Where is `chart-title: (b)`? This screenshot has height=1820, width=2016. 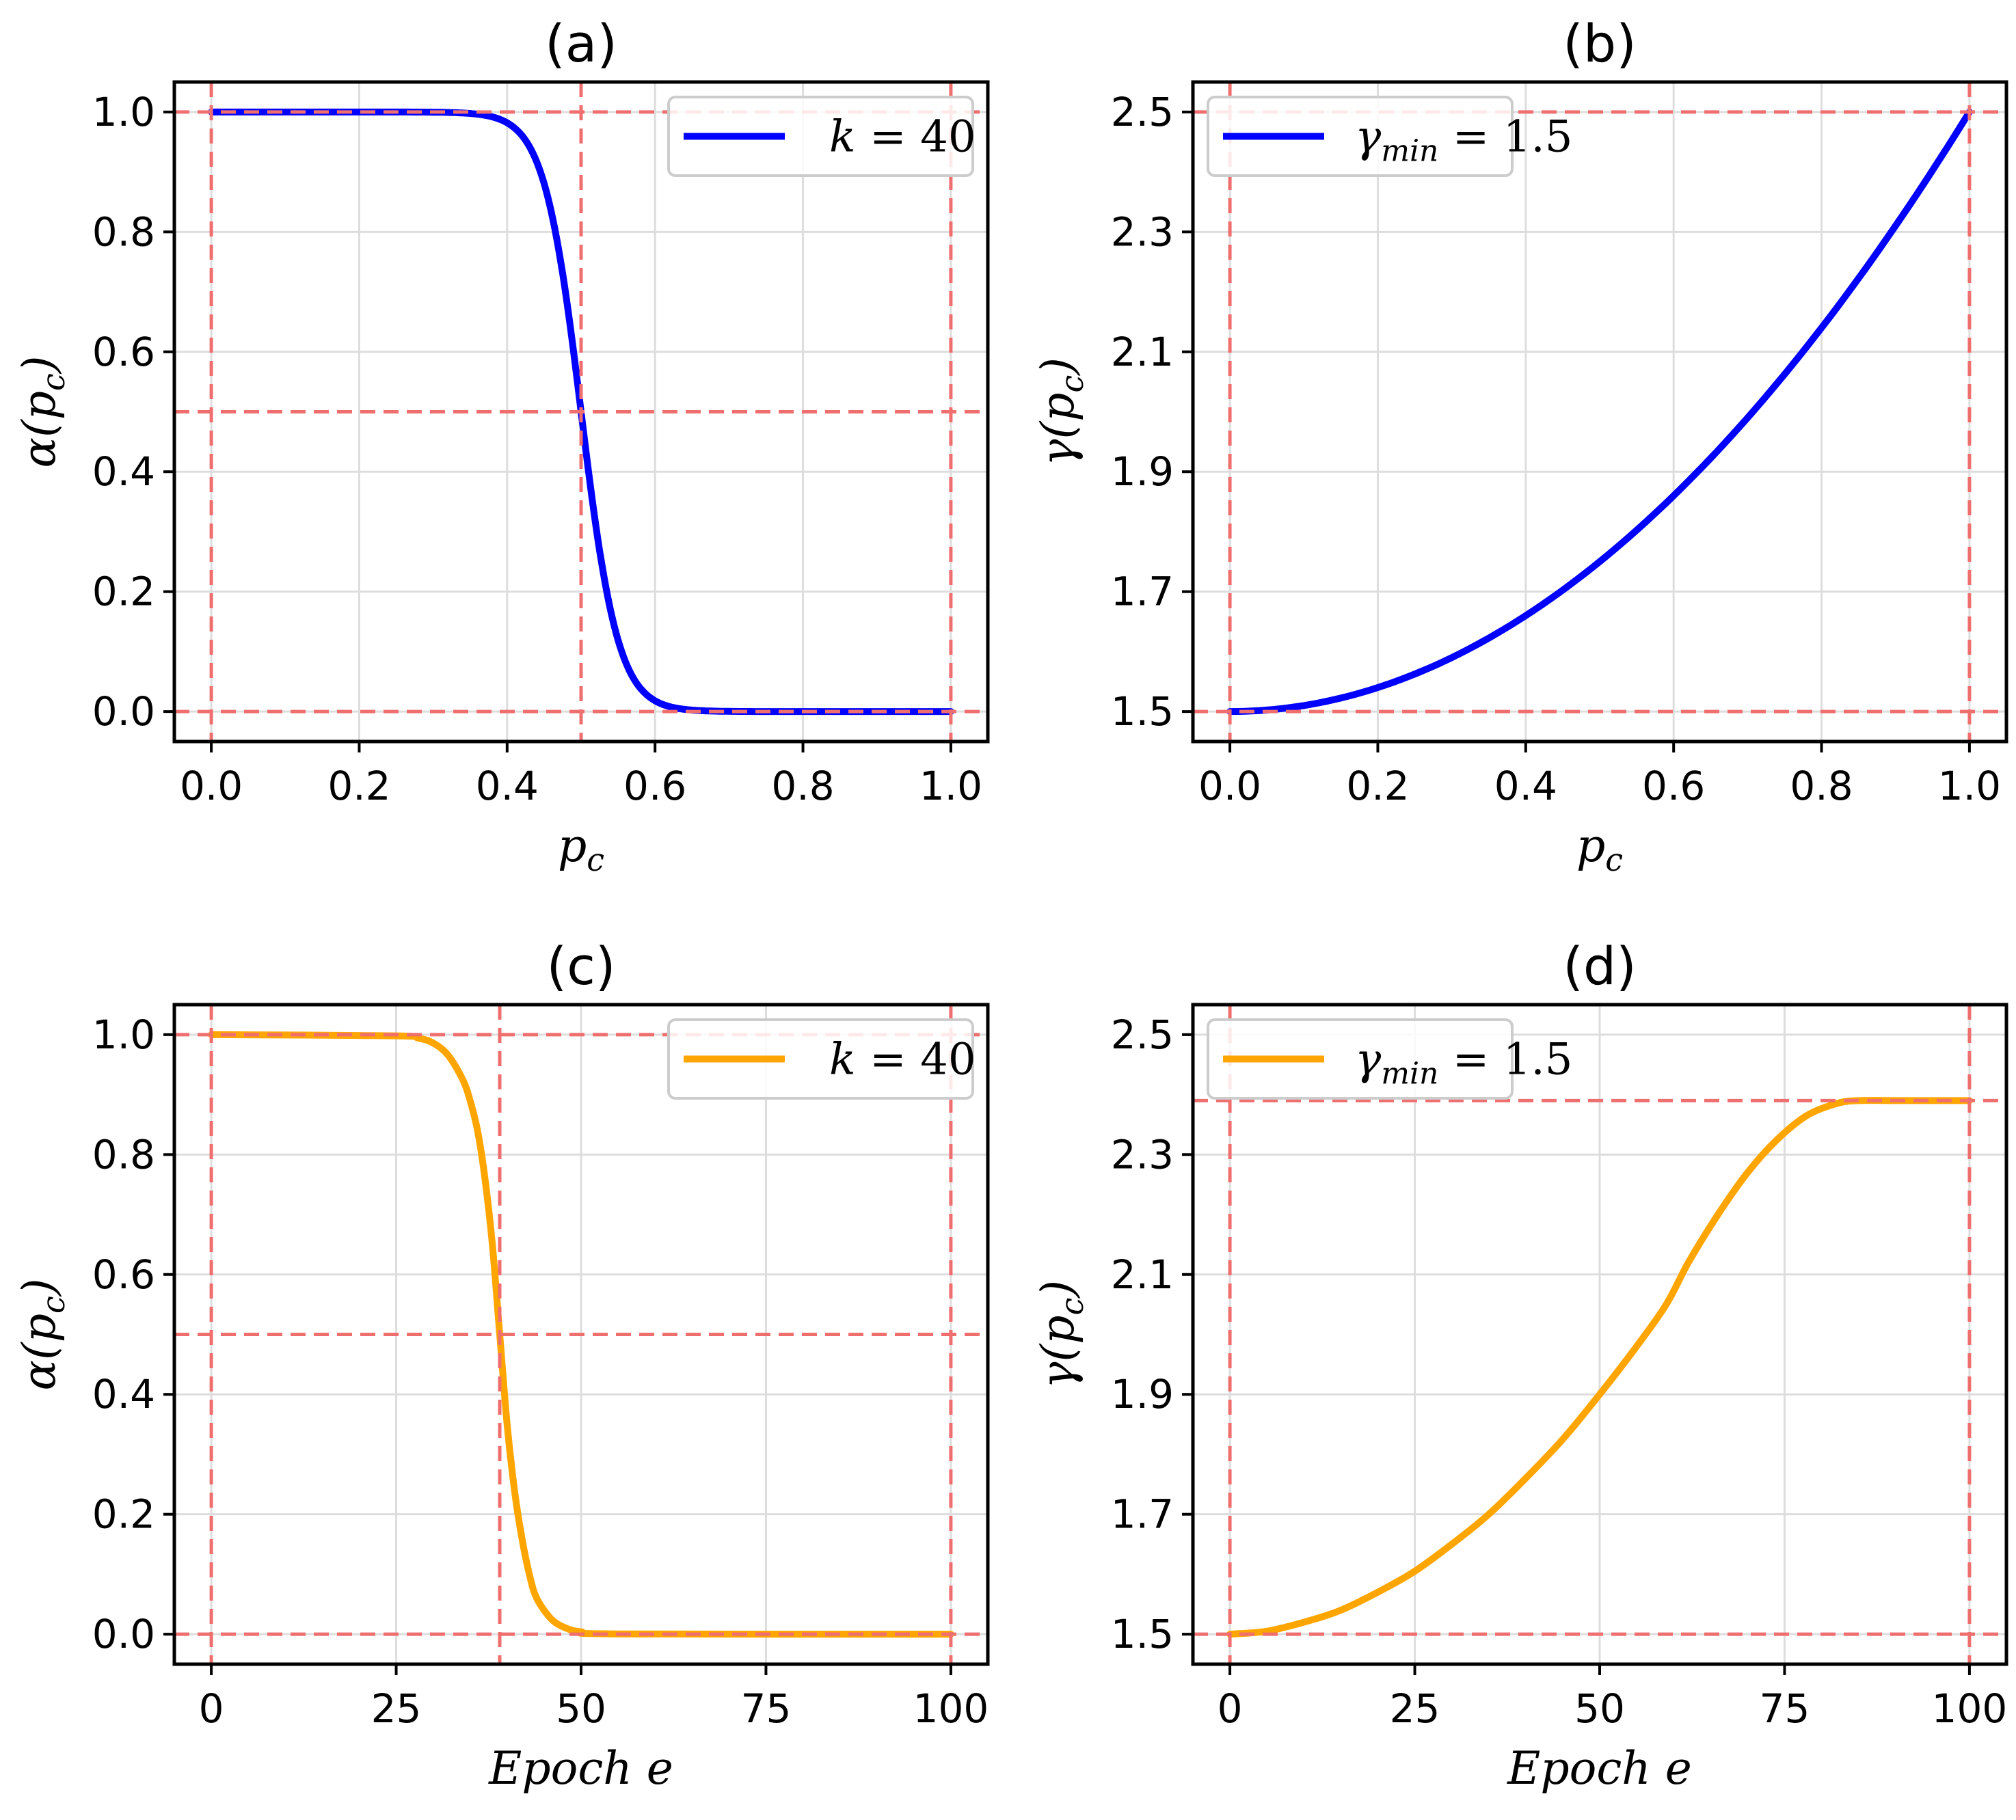
chart-title: (b) is located at coordinates (1600, 43).